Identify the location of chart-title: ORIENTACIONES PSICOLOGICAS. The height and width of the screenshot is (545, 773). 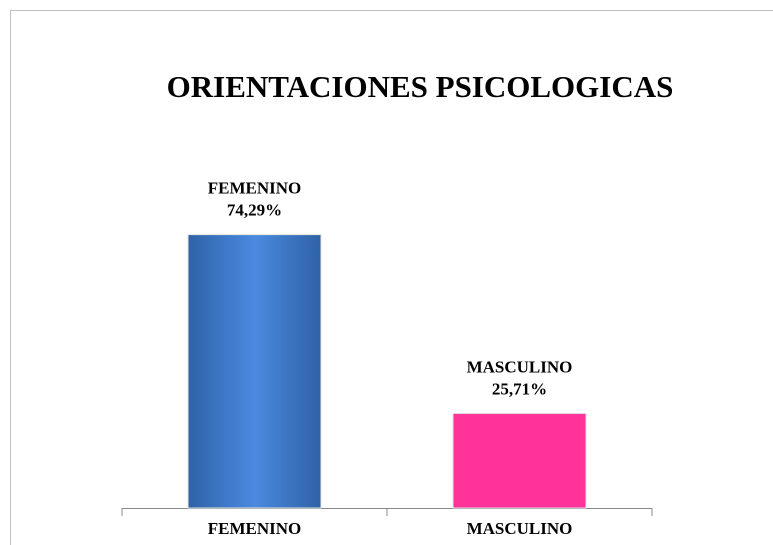
(420, 86).